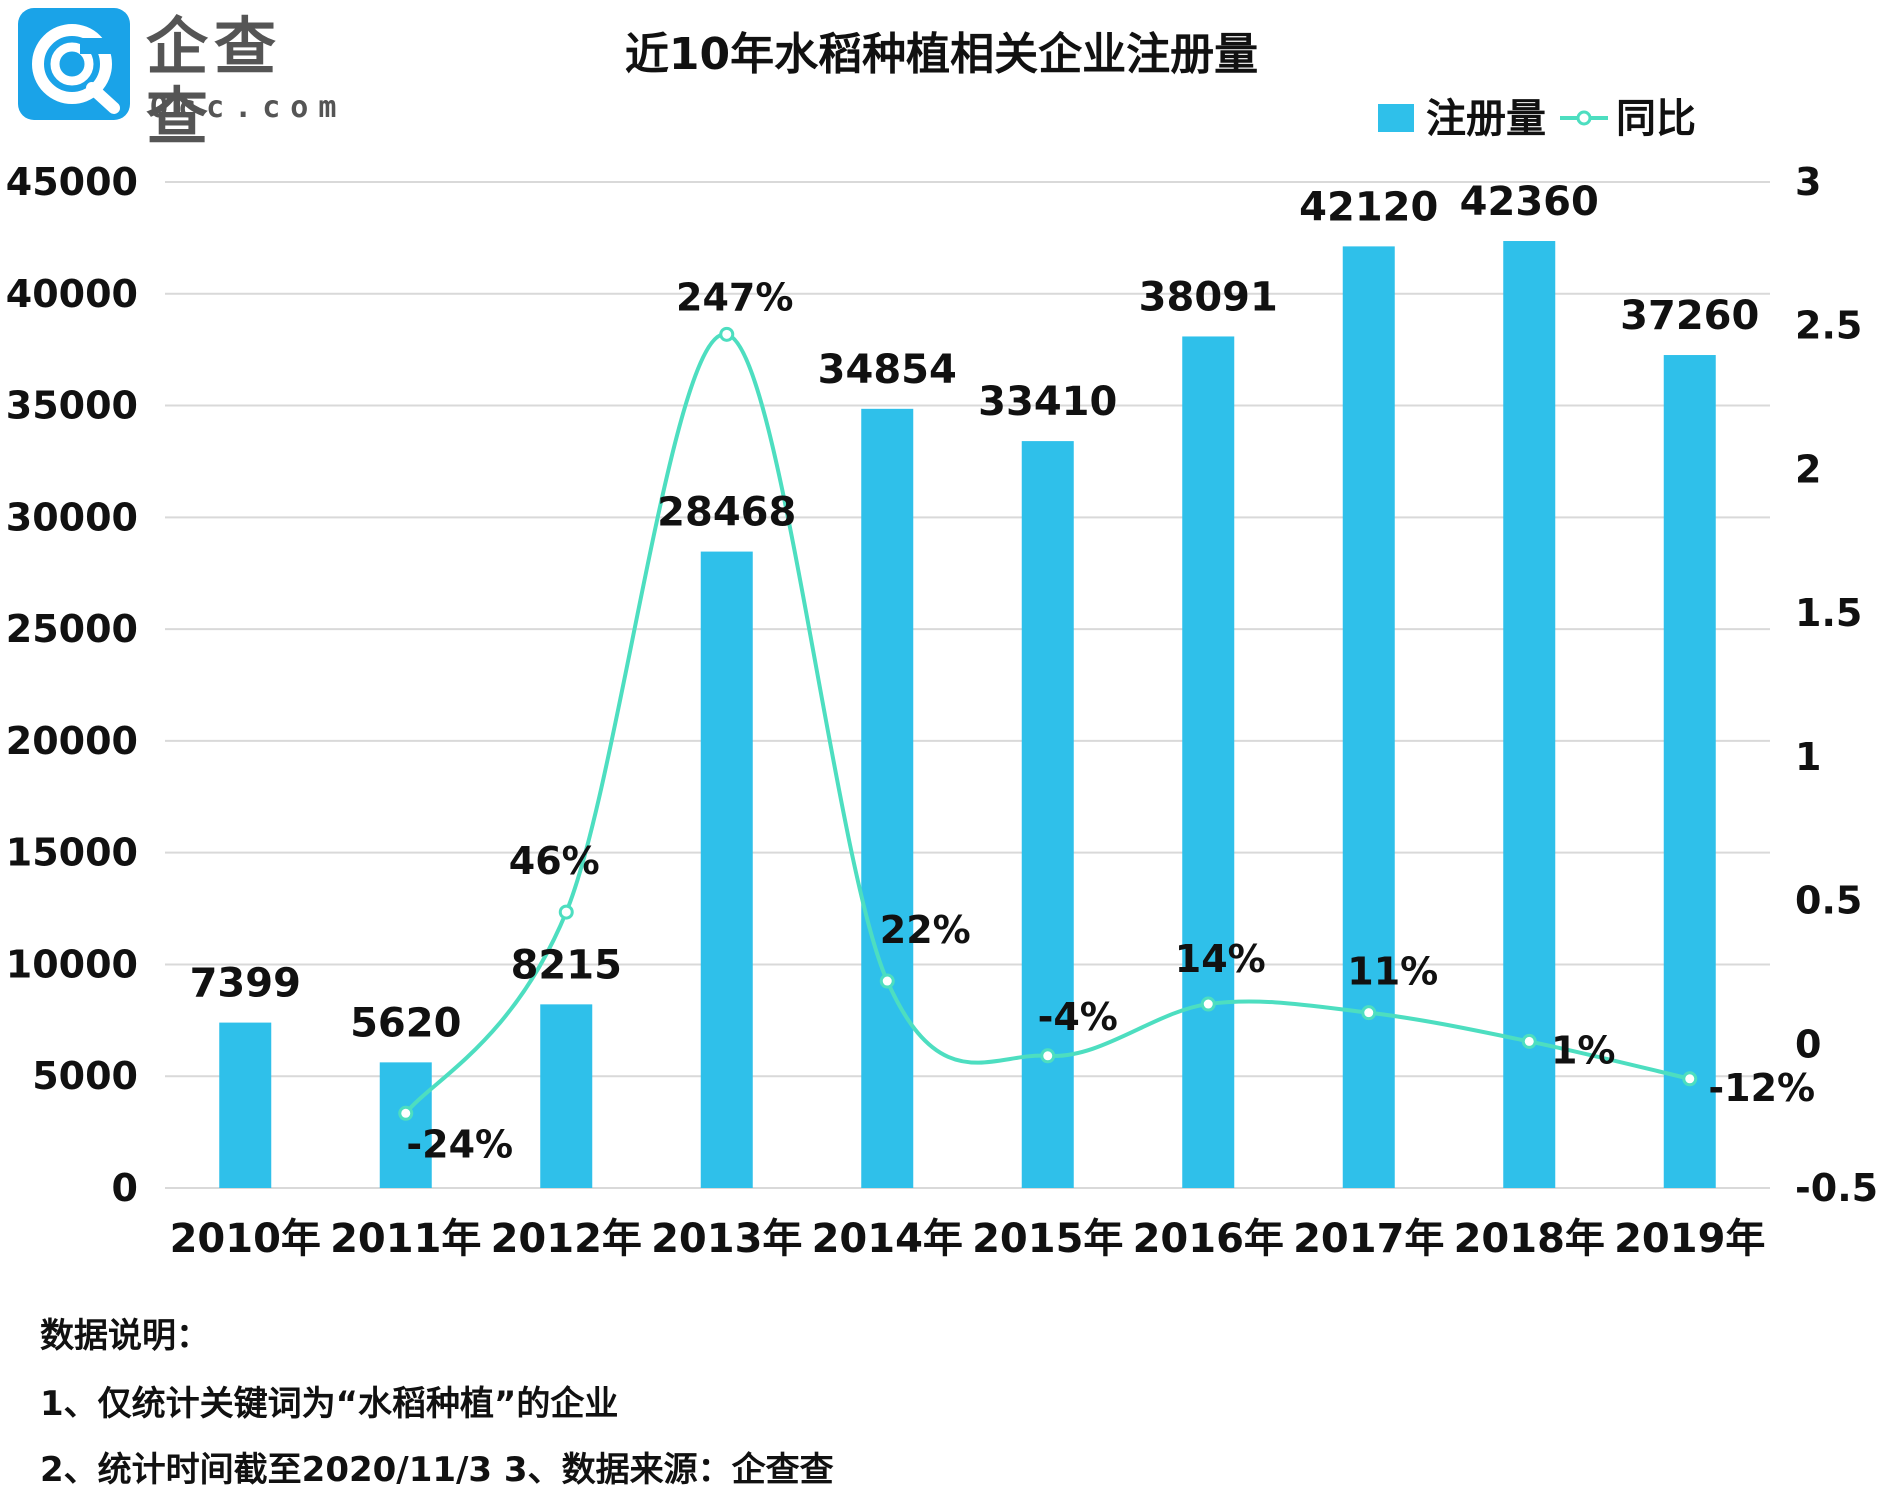  What do you see at coordinates (72, 182) in the screenshot?
I see `y-left-tick-label: 45000` at bounding box center [72, 182].